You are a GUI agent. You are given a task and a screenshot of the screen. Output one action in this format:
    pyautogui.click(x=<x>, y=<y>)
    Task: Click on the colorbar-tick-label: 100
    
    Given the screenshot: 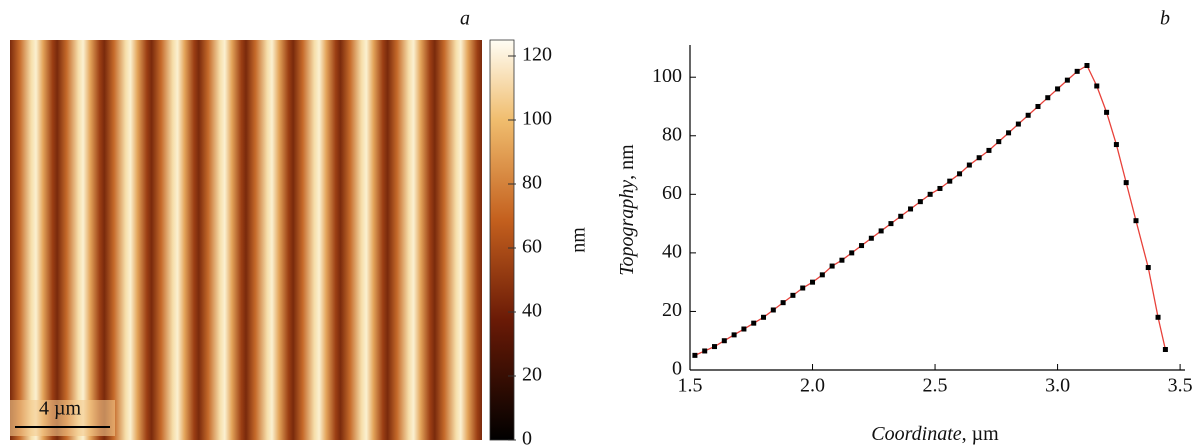 What is the action you would take?
    pyautogui.click(x=537, y=119)
    